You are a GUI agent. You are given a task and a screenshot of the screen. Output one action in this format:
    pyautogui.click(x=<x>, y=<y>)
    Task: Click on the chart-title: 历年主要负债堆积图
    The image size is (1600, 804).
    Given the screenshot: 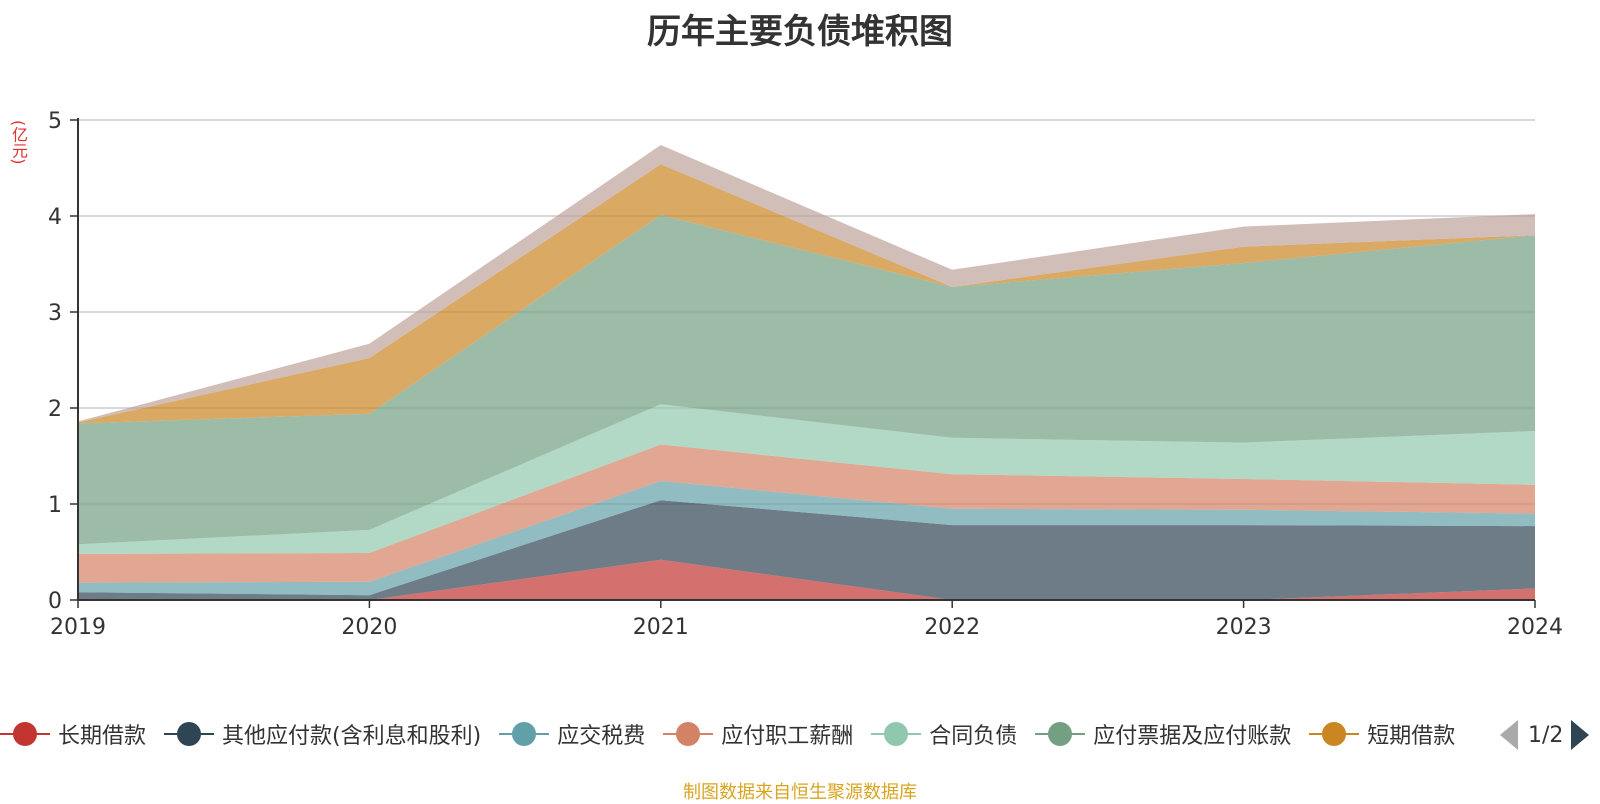 What is the action you would take?
    pyautogui.click(x=800, y=32)
    